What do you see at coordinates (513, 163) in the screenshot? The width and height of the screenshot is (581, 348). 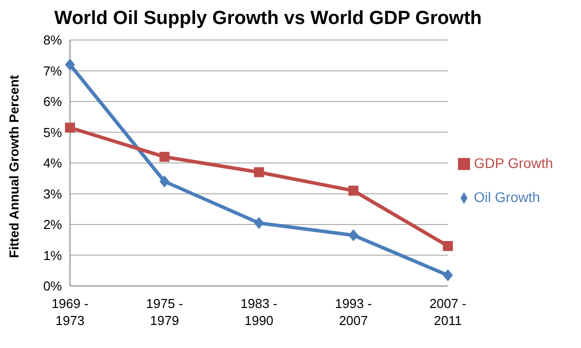 I see `legend-label: GDP Growth` at bounding box center [513, 163].